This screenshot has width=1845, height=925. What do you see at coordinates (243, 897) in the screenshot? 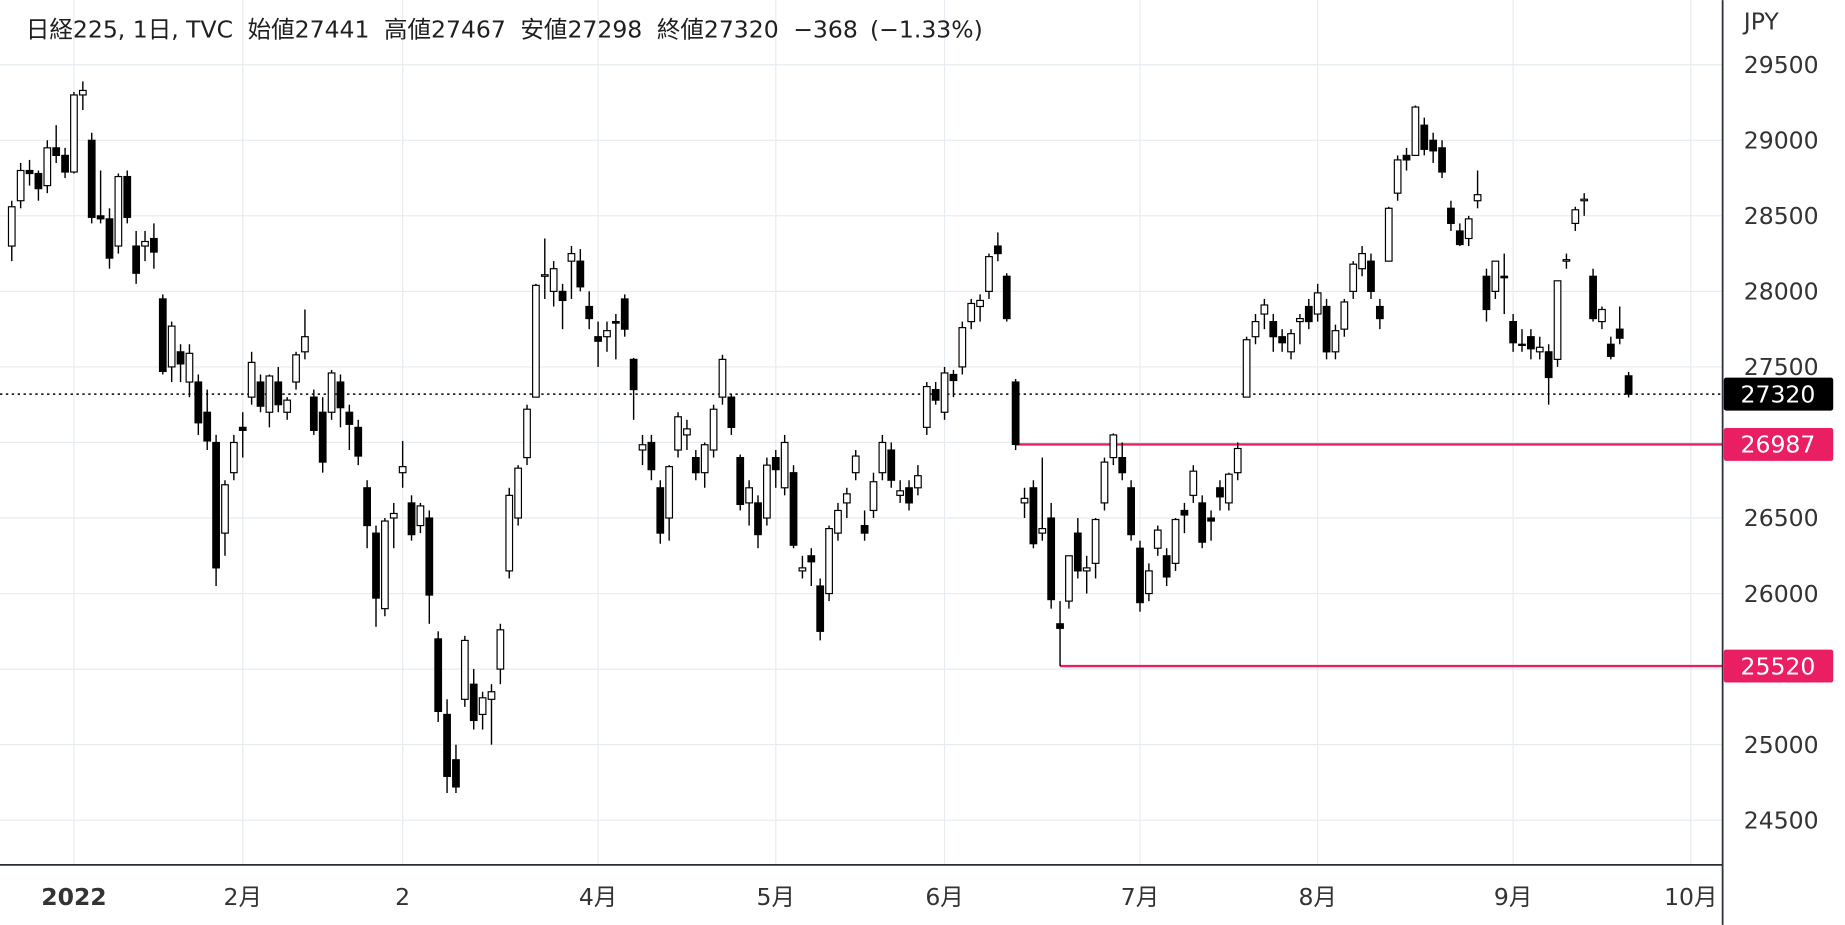
I see `x-tick-label: 2月` at bounding box center [243, 897].